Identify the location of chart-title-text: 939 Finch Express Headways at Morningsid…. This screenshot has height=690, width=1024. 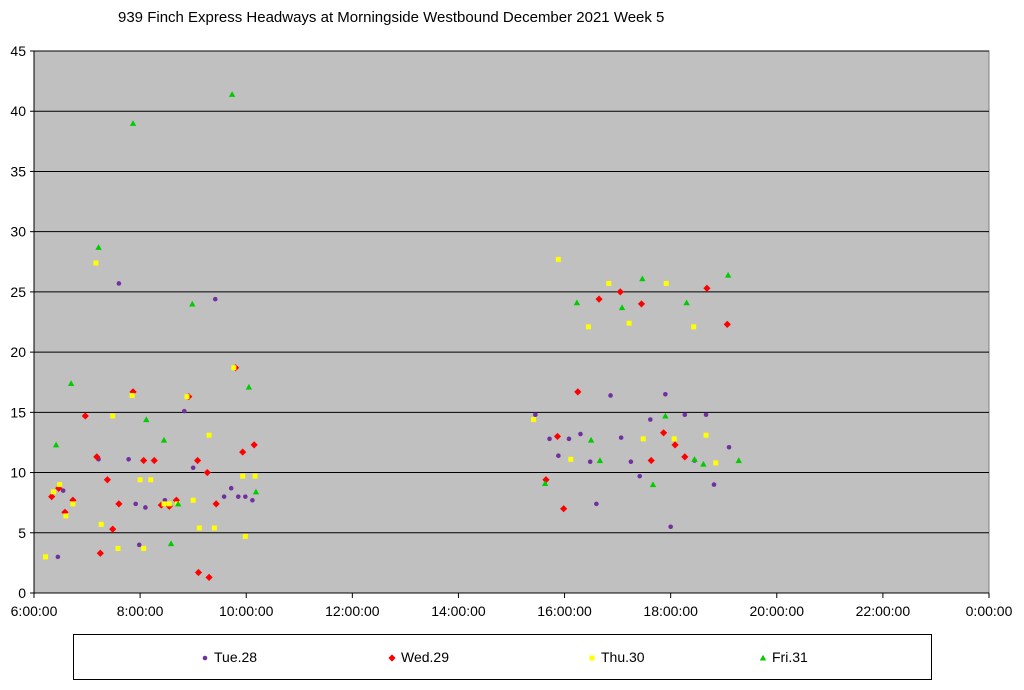
(391, 17).